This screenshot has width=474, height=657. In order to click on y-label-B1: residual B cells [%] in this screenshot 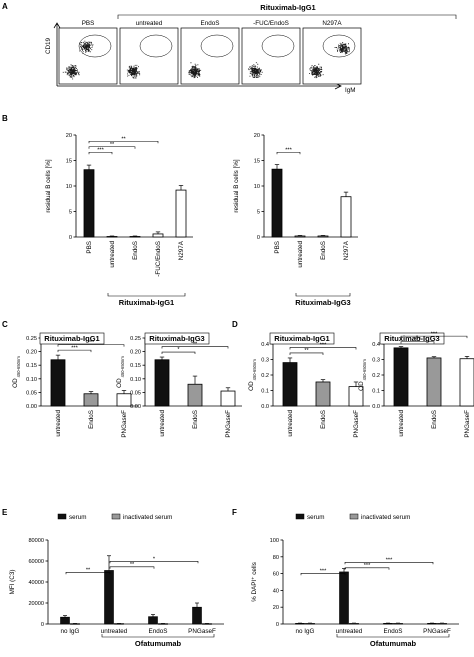, I will do `click(48, 185)`.